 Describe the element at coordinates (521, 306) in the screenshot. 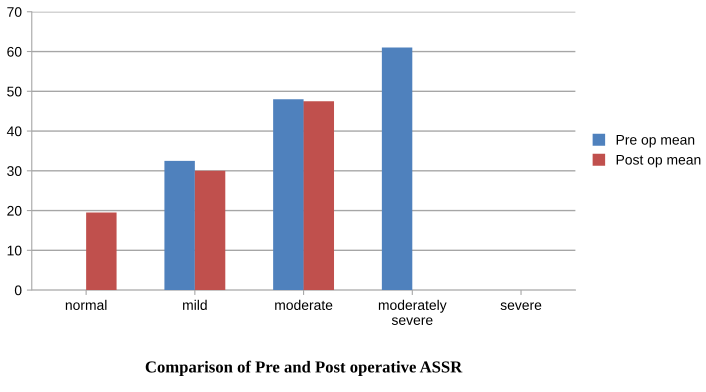

I see `x-tick-label: severe` at that location.